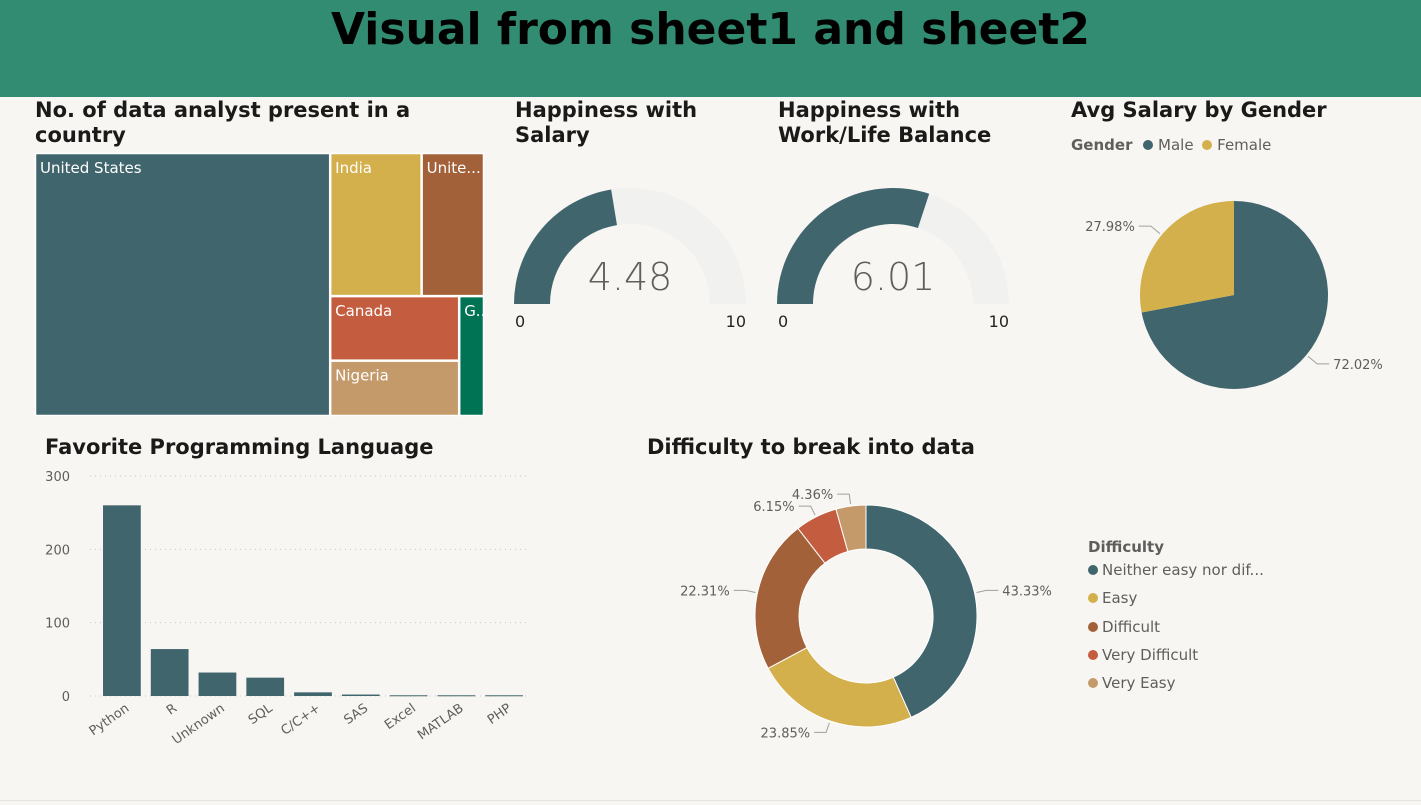 This screenshot has width=1421, height=805. Describe the element at coordinates (300, 720) in the screenshot. I see `bar-x-tick-label: C/C++` at that location.